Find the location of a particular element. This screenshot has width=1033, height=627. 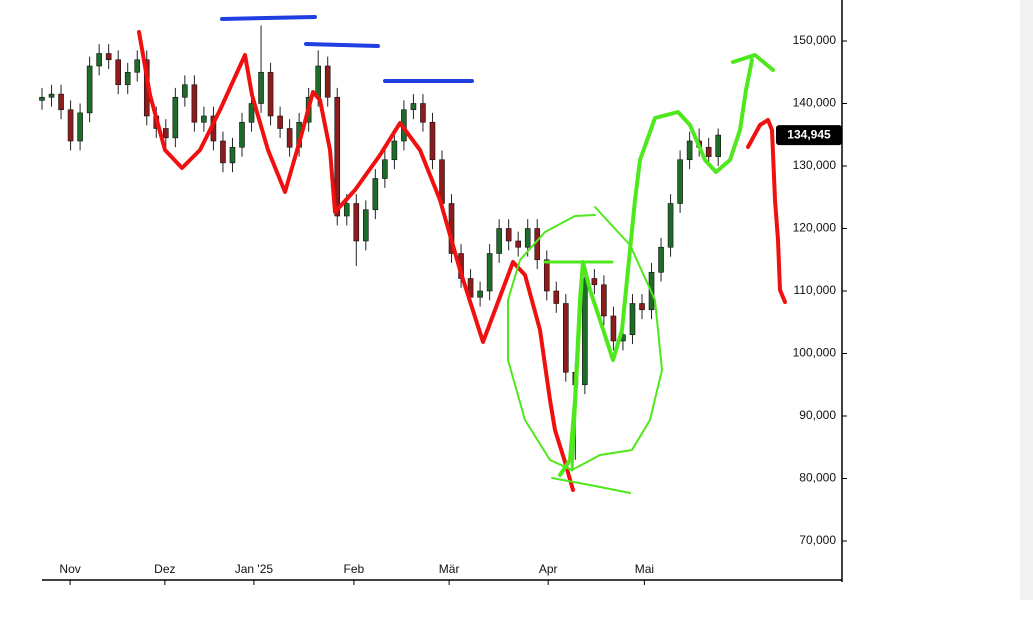

last-price-tag is located at coordinates (809, 135).